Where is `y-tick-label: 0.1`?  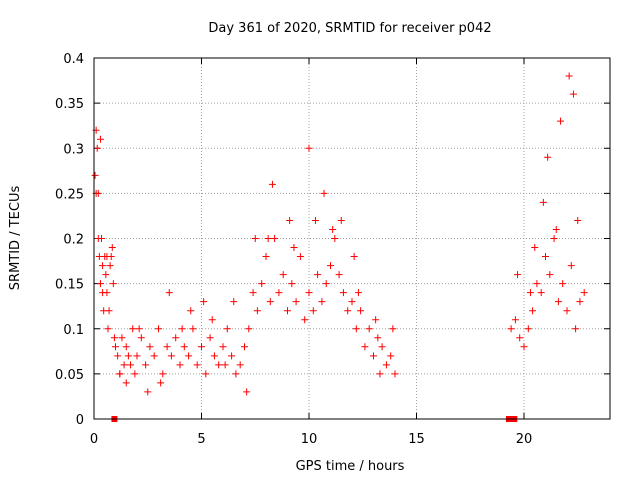
y-tick-label: 0.1 is located at coordinates (73, 330).